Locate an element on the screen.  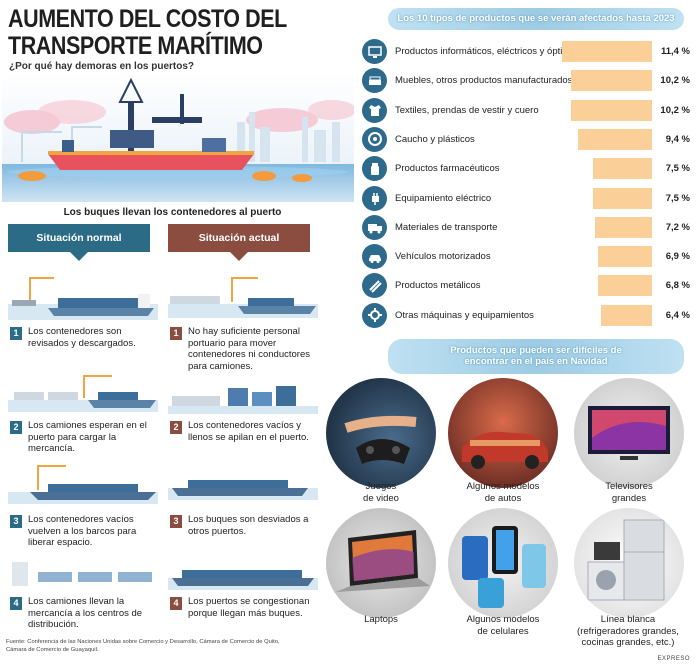
product-label: Textiles, prendas de vestir y cuero is located at coordinates (467, 110).